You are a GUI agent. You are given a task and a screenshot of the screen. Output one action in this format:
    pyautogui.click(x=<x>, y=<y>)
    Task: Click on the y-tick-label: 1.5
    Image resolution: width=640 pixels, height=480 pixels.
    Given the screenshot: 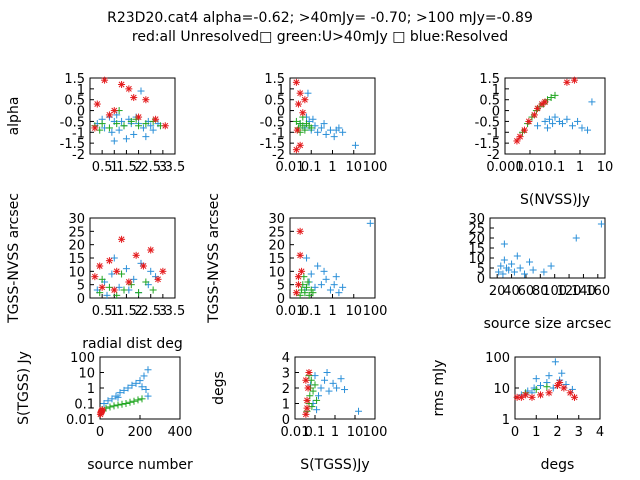 What is the action you would take?
    pyautogui.click(x=489, y=79)
    